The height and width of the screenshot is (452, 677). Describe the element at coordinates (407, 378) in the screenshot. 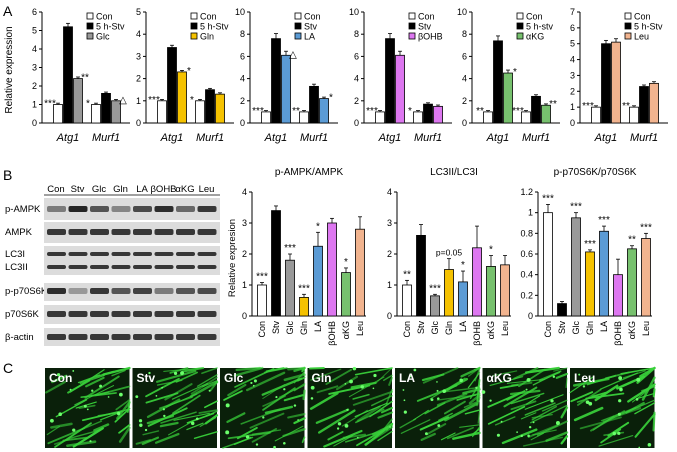

I see `micrograph-label: LA` at that location.